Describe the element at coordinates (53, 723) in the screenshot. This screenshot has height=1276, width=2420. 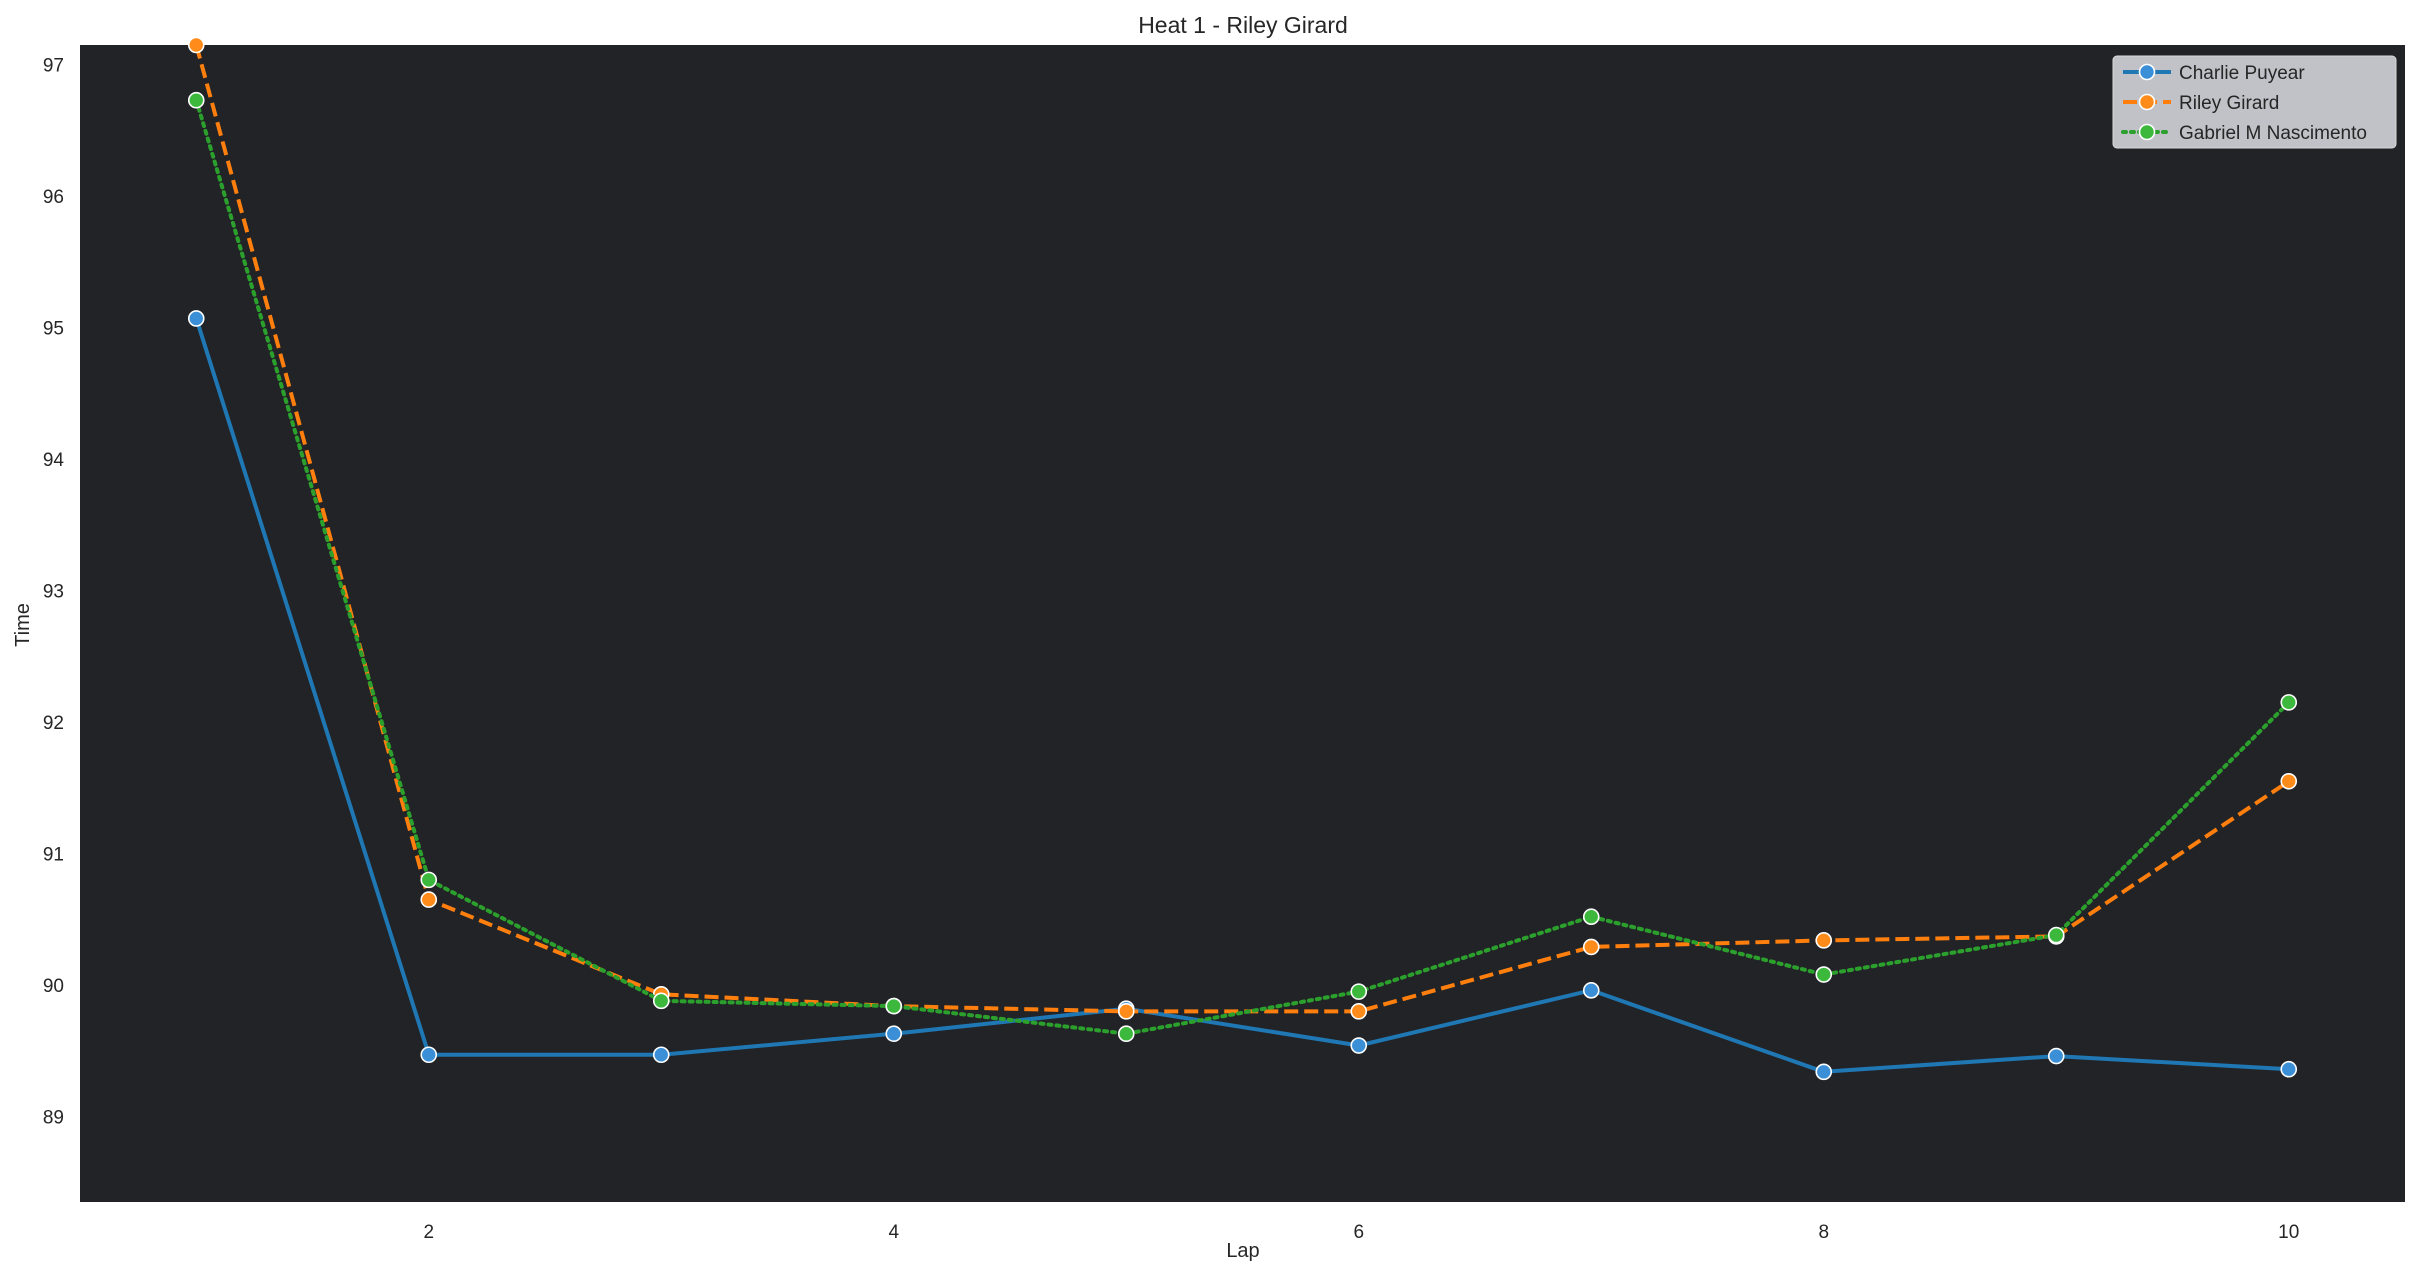
I see `y-tick-label: 92` at that location.